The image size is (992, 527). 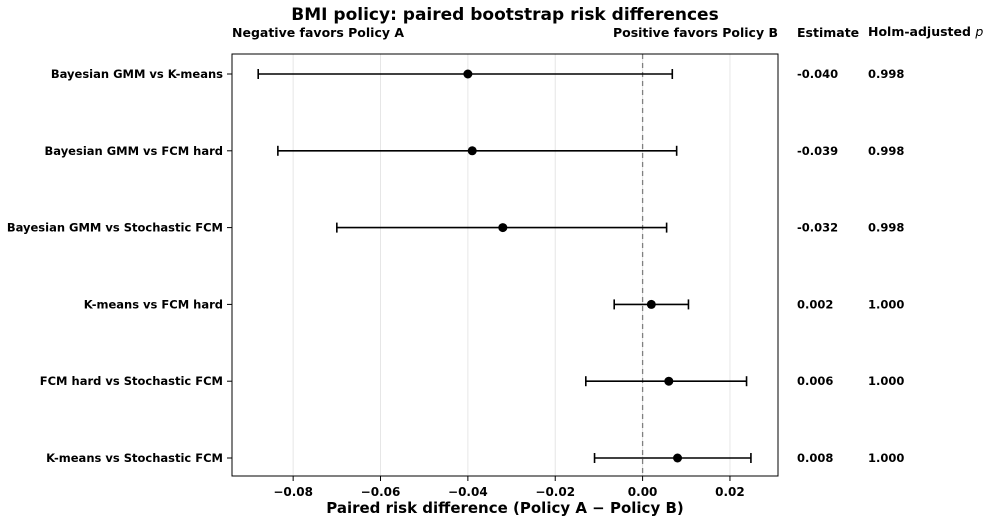 What do you see at coordinates (730, 492) in the screenshot?
I see `x-tick-label: 0.02` at bounding box center [730, 492].